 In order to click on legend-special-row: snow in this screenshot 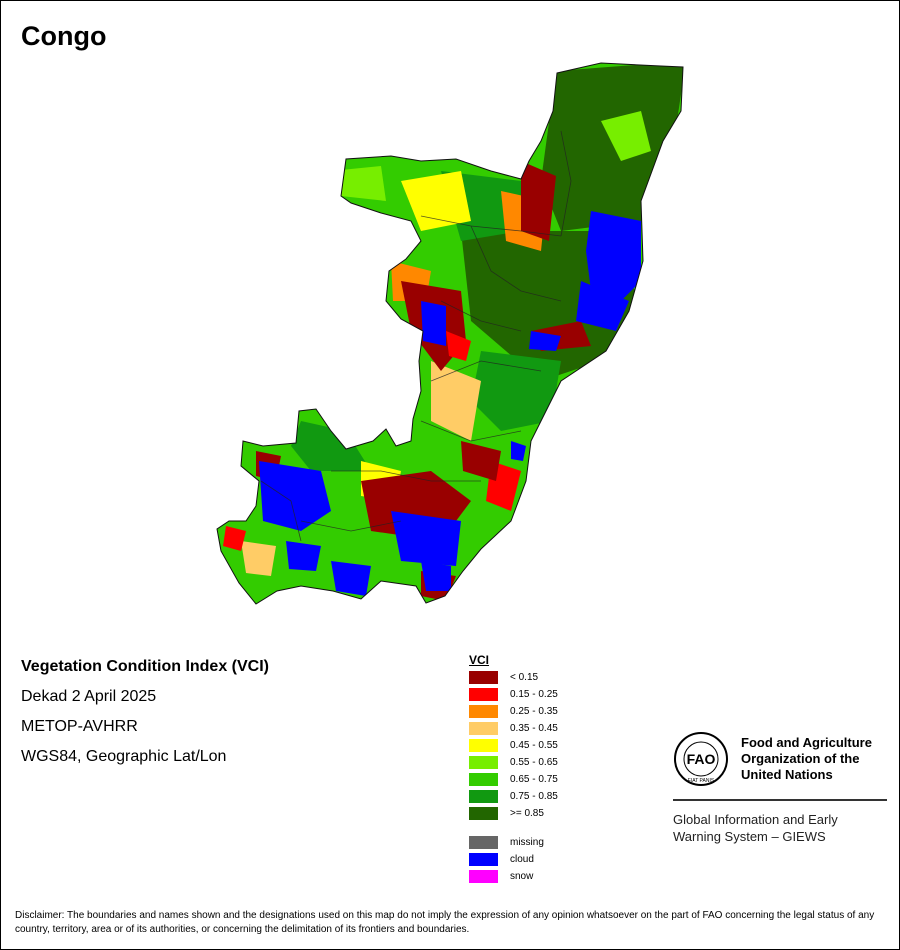, I will do `click(513, 876)`.